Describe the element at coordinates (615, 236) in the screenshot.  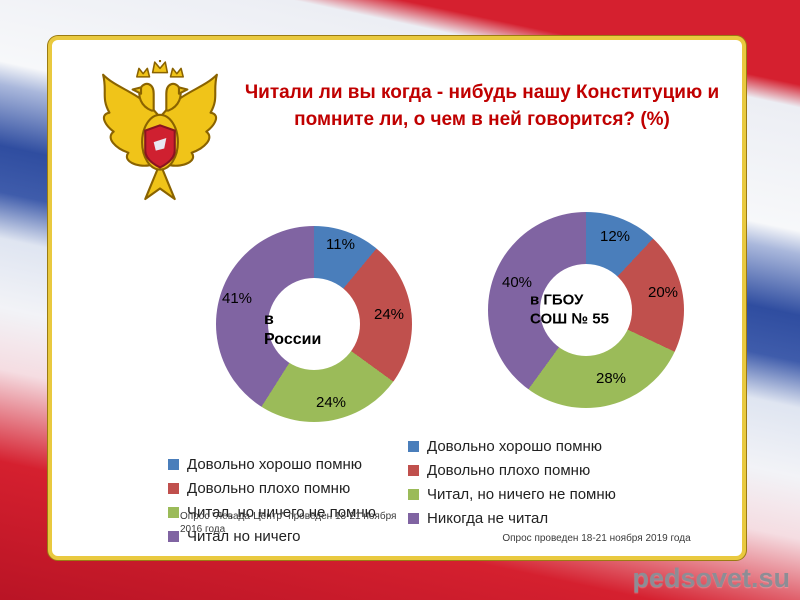
I see `donut-school-value-label: 12%` at that location.